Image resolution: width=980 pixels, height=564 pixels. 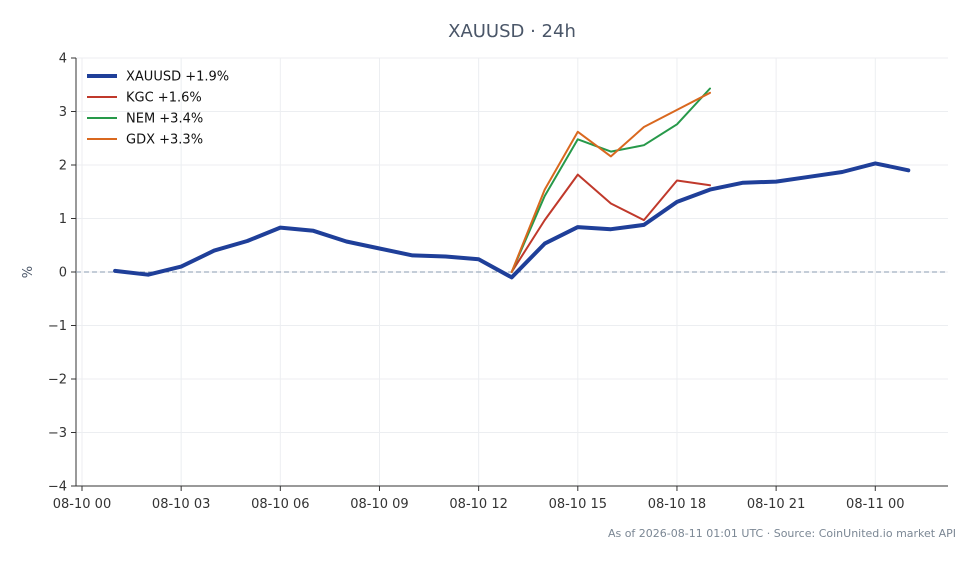 What do you see at coordinates (181, 504) in the screenshot?
I see `x-tick-label: 08-10 03` at bounding box center [181, 504].